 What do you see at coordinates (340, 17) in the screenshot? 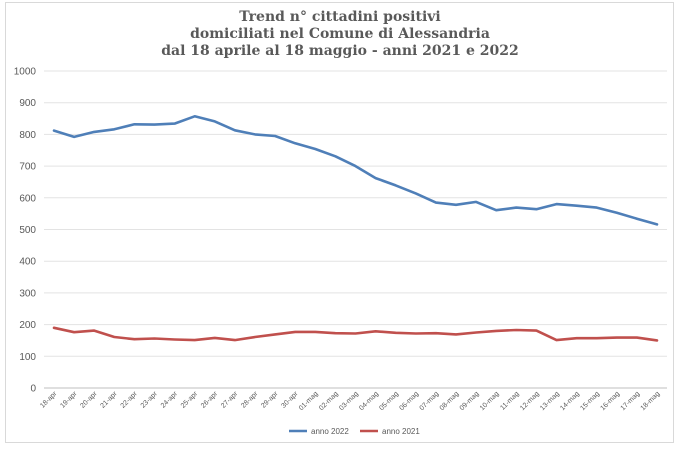
I see `chart-title-line-1: Trend n° cittadini positivi` at bounding box center [340, 17].